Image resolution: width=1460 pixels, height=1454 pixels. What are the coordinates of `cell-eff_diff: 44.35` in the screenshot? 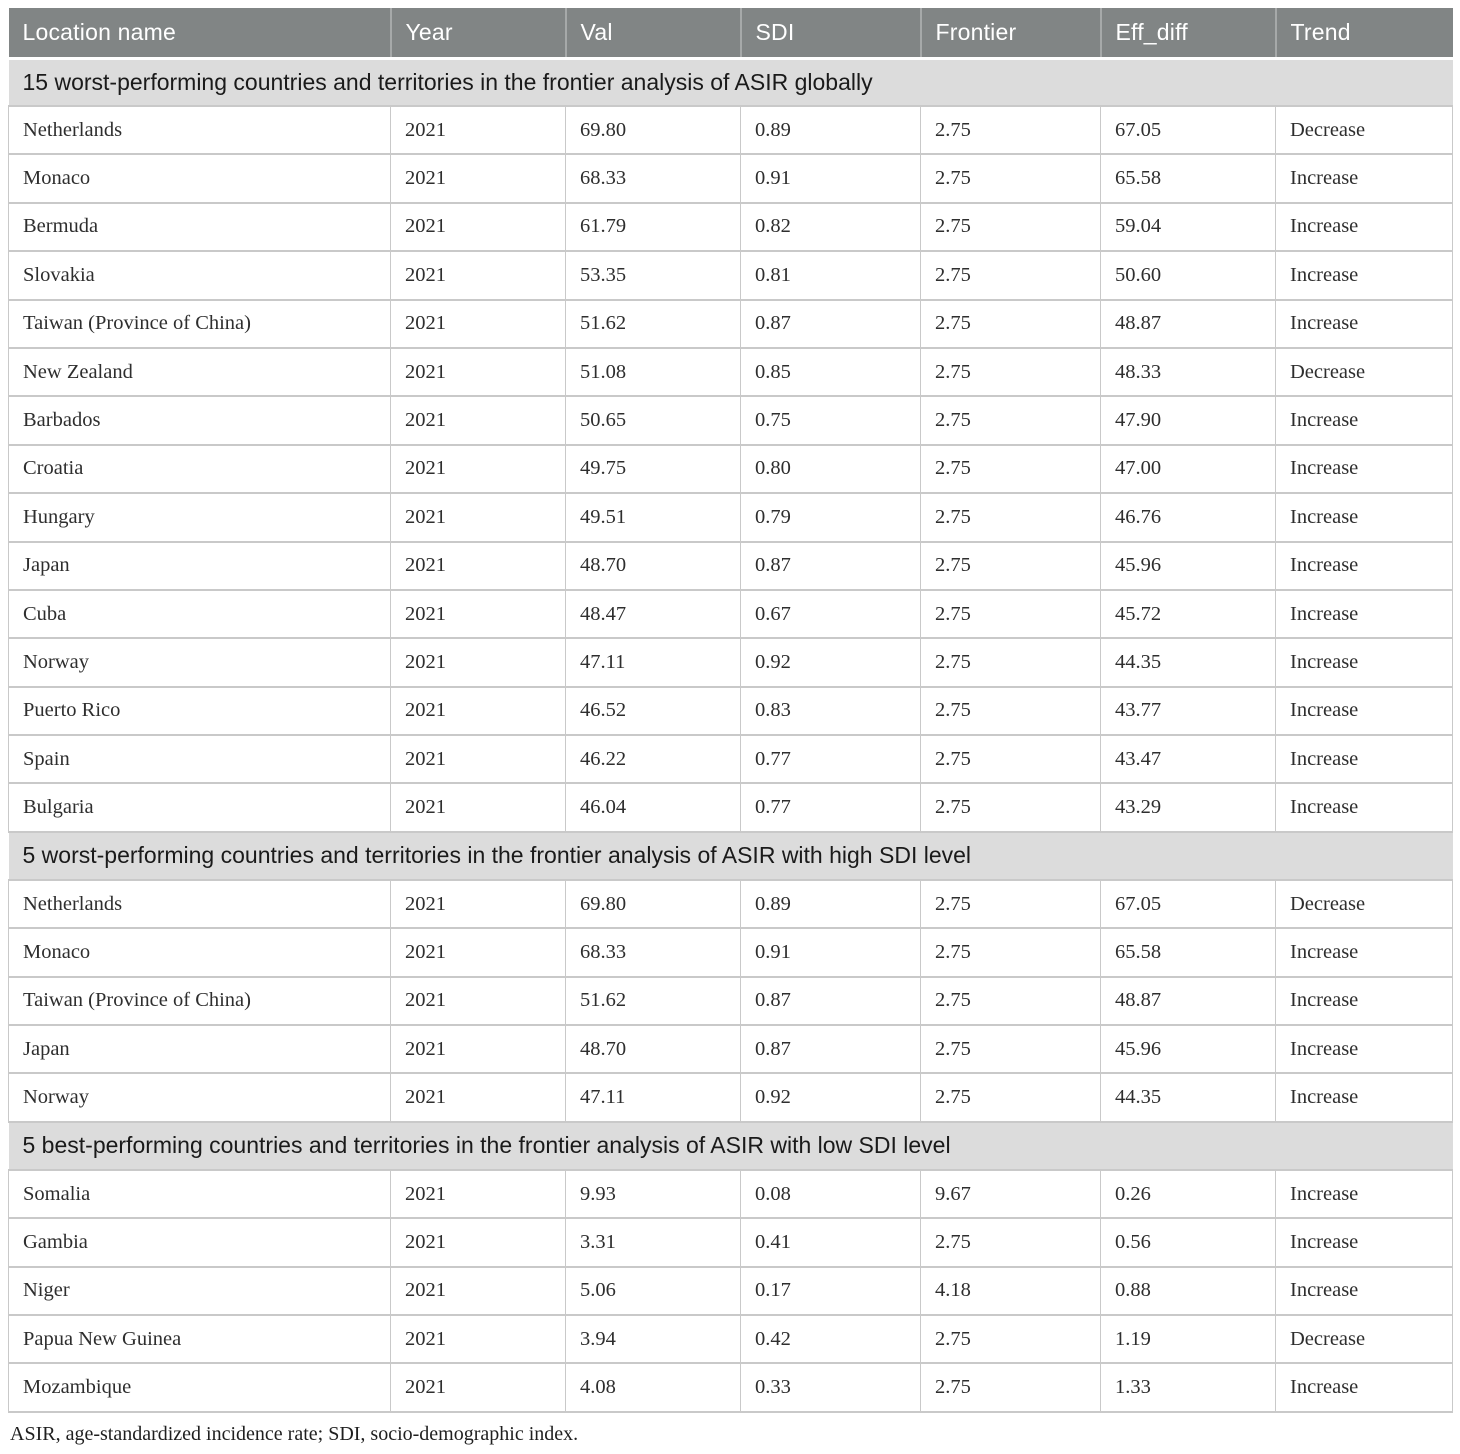 It's located at (1188, 1097).